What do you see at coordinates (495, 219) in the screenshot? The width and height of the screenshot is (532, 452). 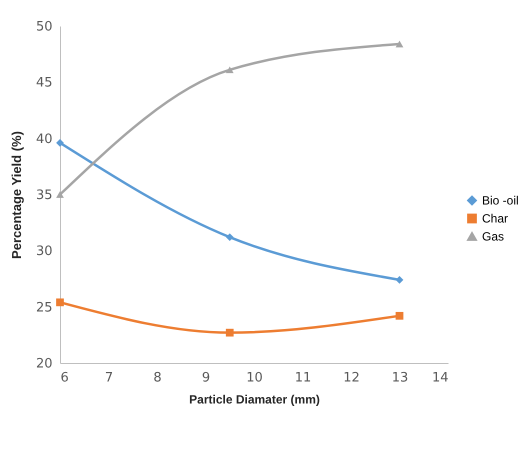 I see `legend-label: Char` at bounding box center [495, 219].